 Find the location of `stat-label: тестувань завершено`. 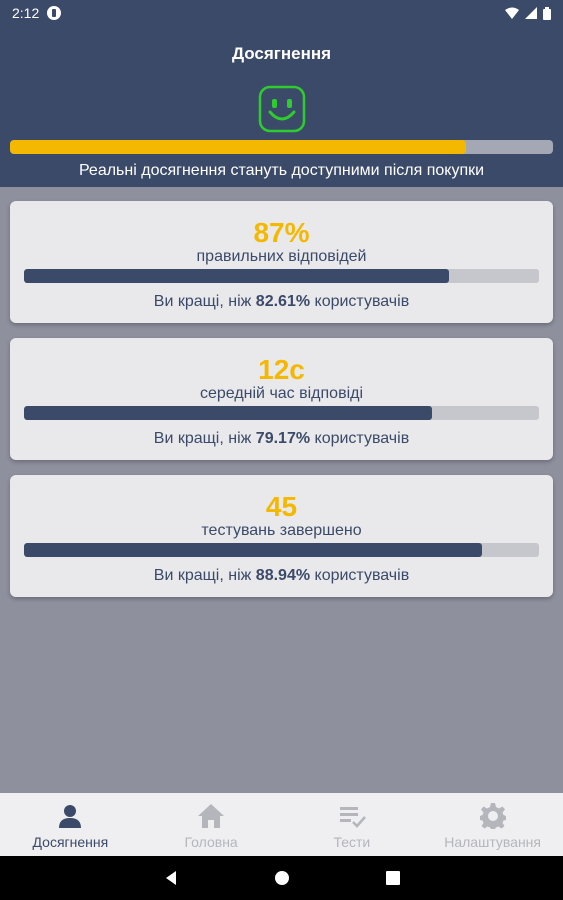

stat-label: тестувань завершено is located at coordinates (281, 530).